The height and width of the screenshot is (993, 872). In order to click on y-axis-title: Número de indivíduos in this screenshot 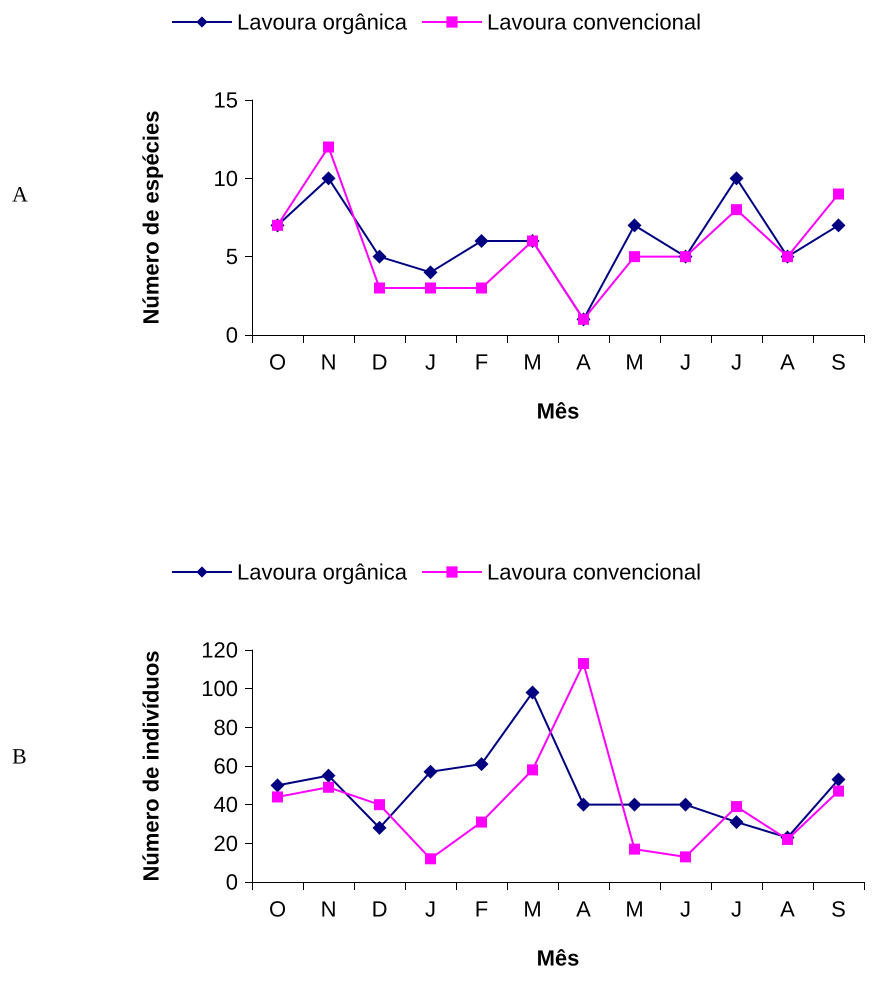, I will do `click(151, 766)`.